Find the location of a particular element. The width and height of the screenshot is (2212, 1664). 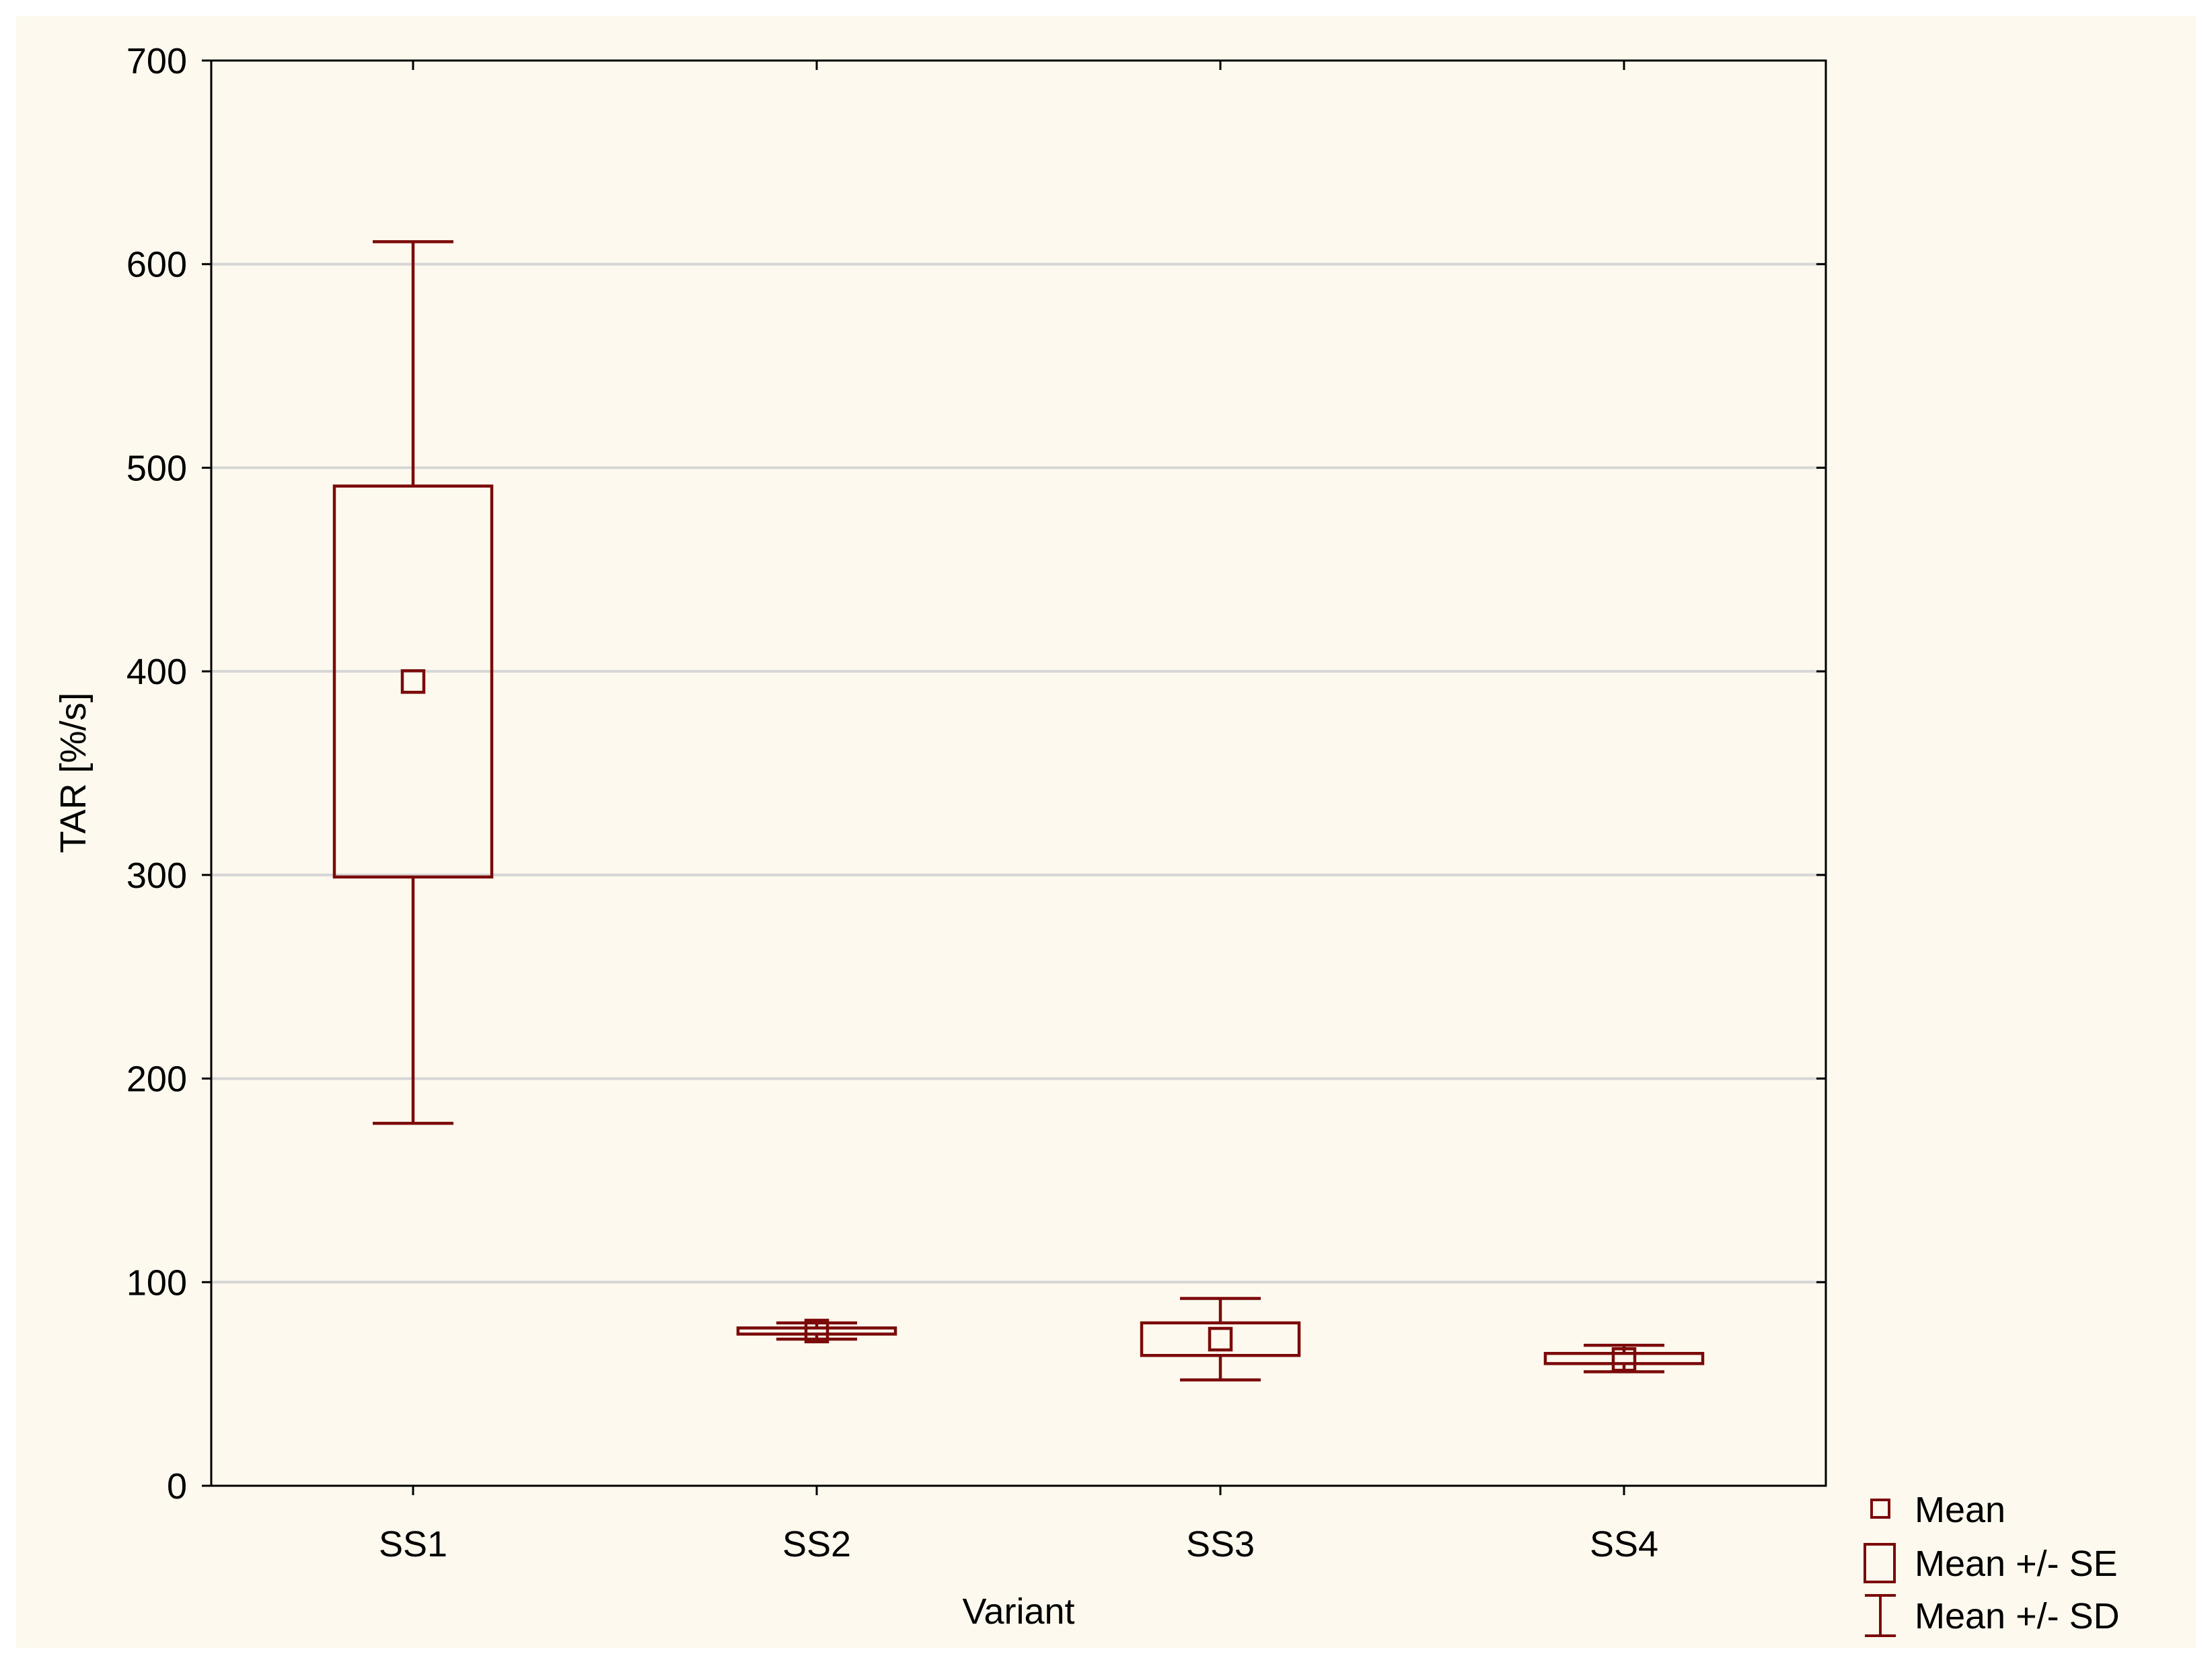

x-axis-label: Variant is located at coordinates (1018, 1612).